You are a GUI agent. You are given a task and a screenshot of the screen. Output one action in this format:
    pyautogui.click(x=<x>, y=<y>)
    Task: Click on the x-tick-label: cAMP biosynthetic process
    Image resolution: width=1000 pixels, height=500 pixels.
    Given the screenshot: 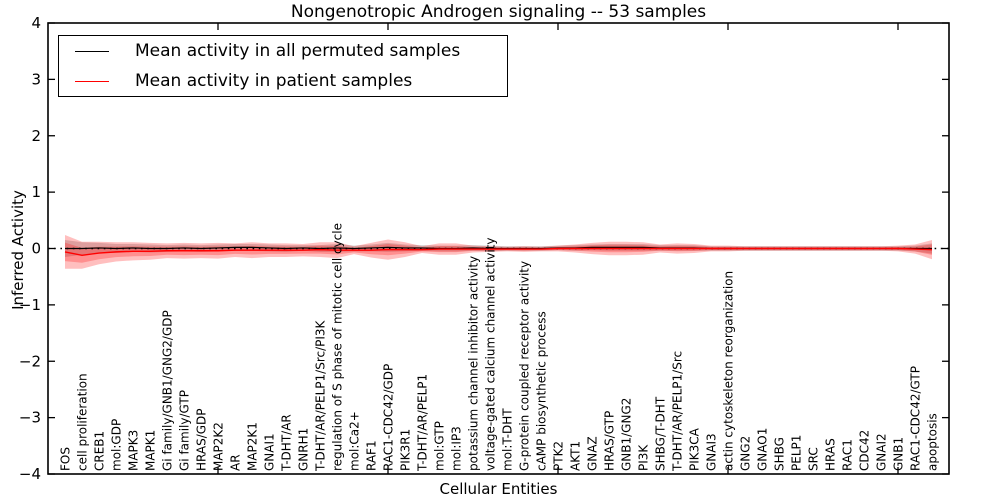 What is the action you would take?
    pyautogui.click(x=542, y=391)
    